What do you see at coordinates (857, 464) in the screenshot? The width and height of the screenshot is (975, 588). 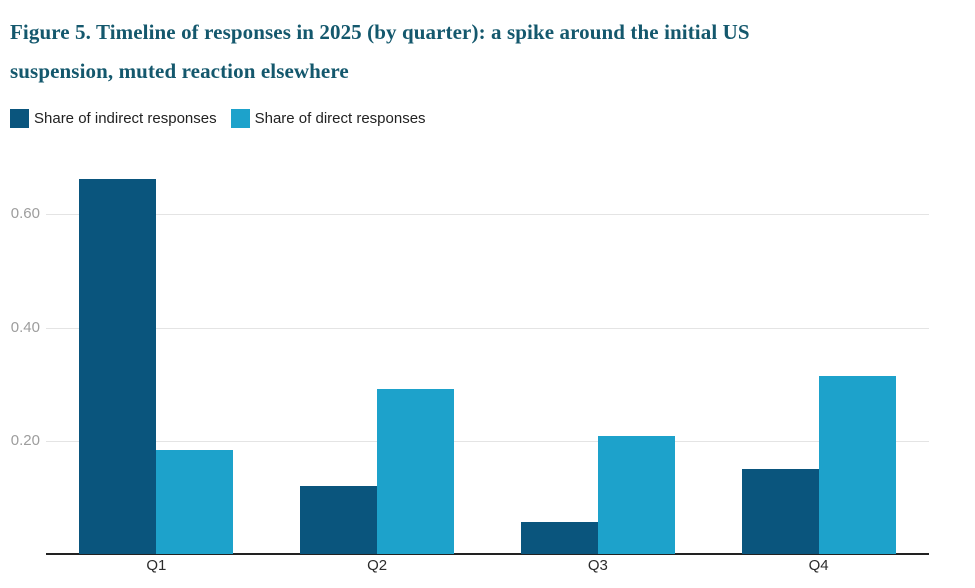 I see `bar-q4-direct` at bounding box center [857, 464].